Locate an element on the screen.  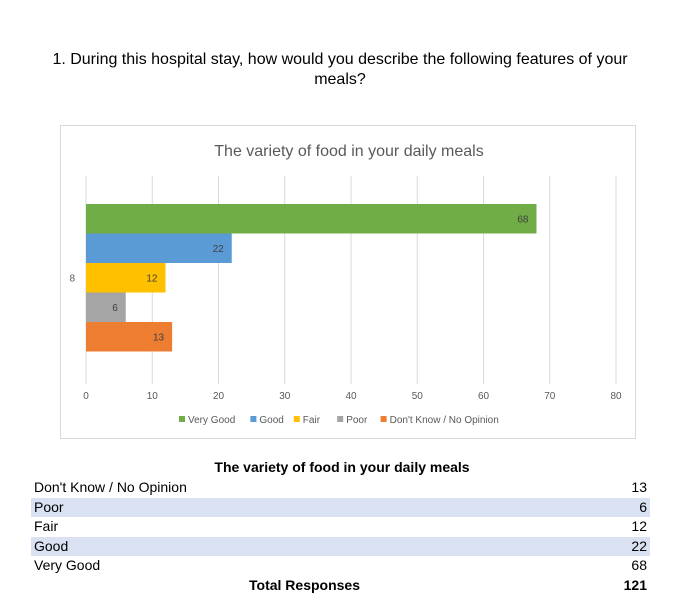
legend-label: Don't Know / No Opinion is located at coordinates (444, 420).